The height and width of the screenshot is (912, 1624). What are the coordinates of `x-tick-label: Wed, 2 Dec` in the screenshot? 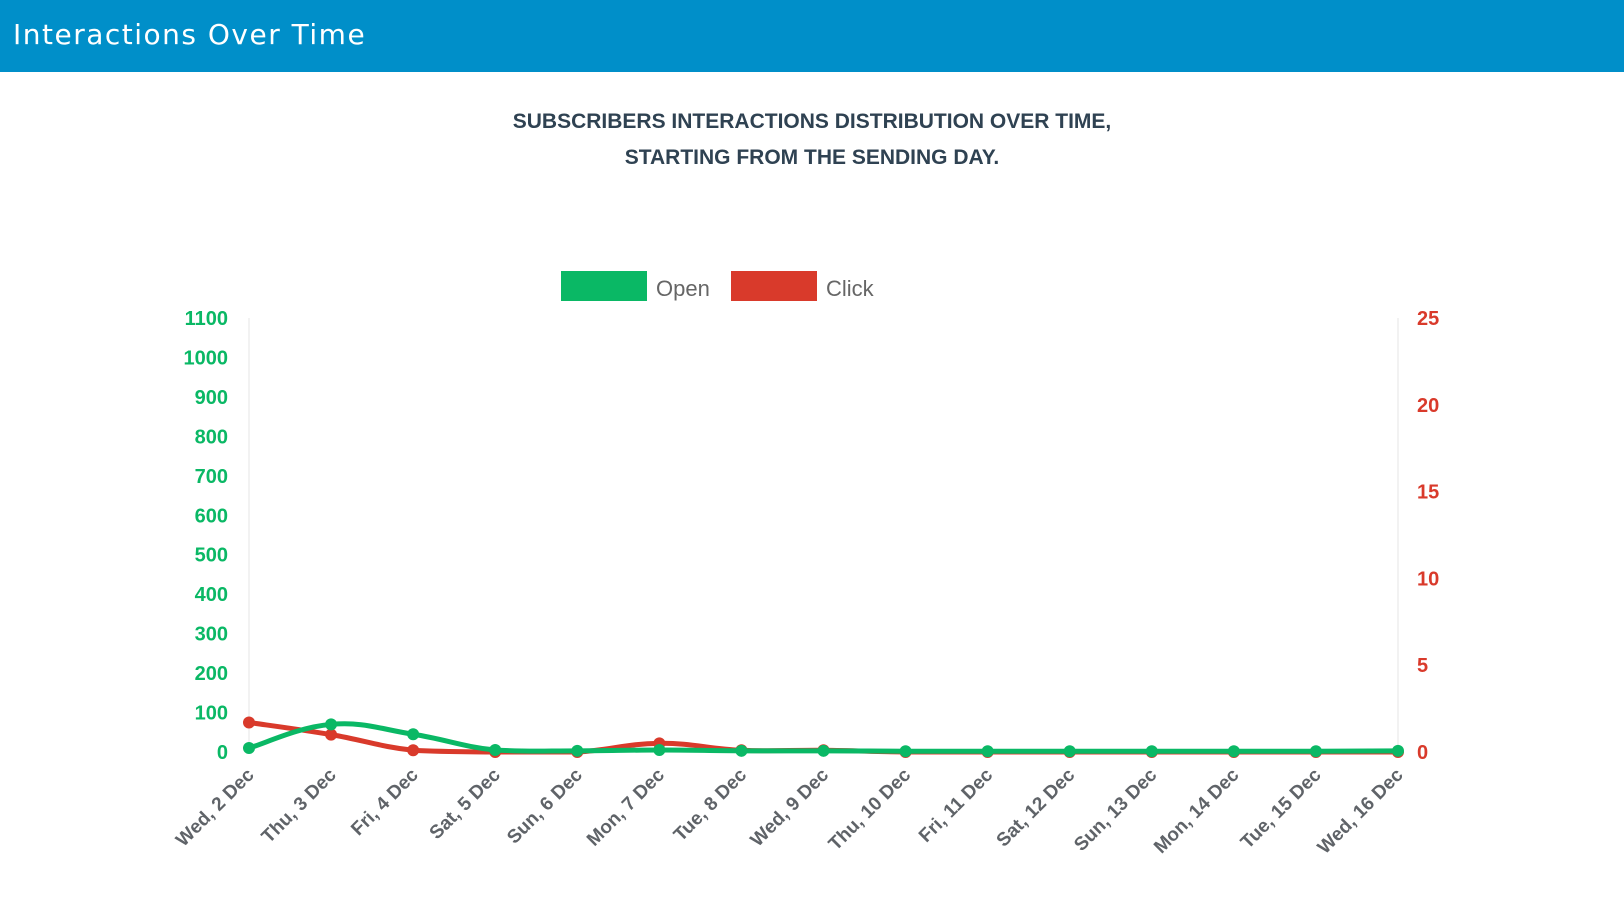 It's located at (215, 807).